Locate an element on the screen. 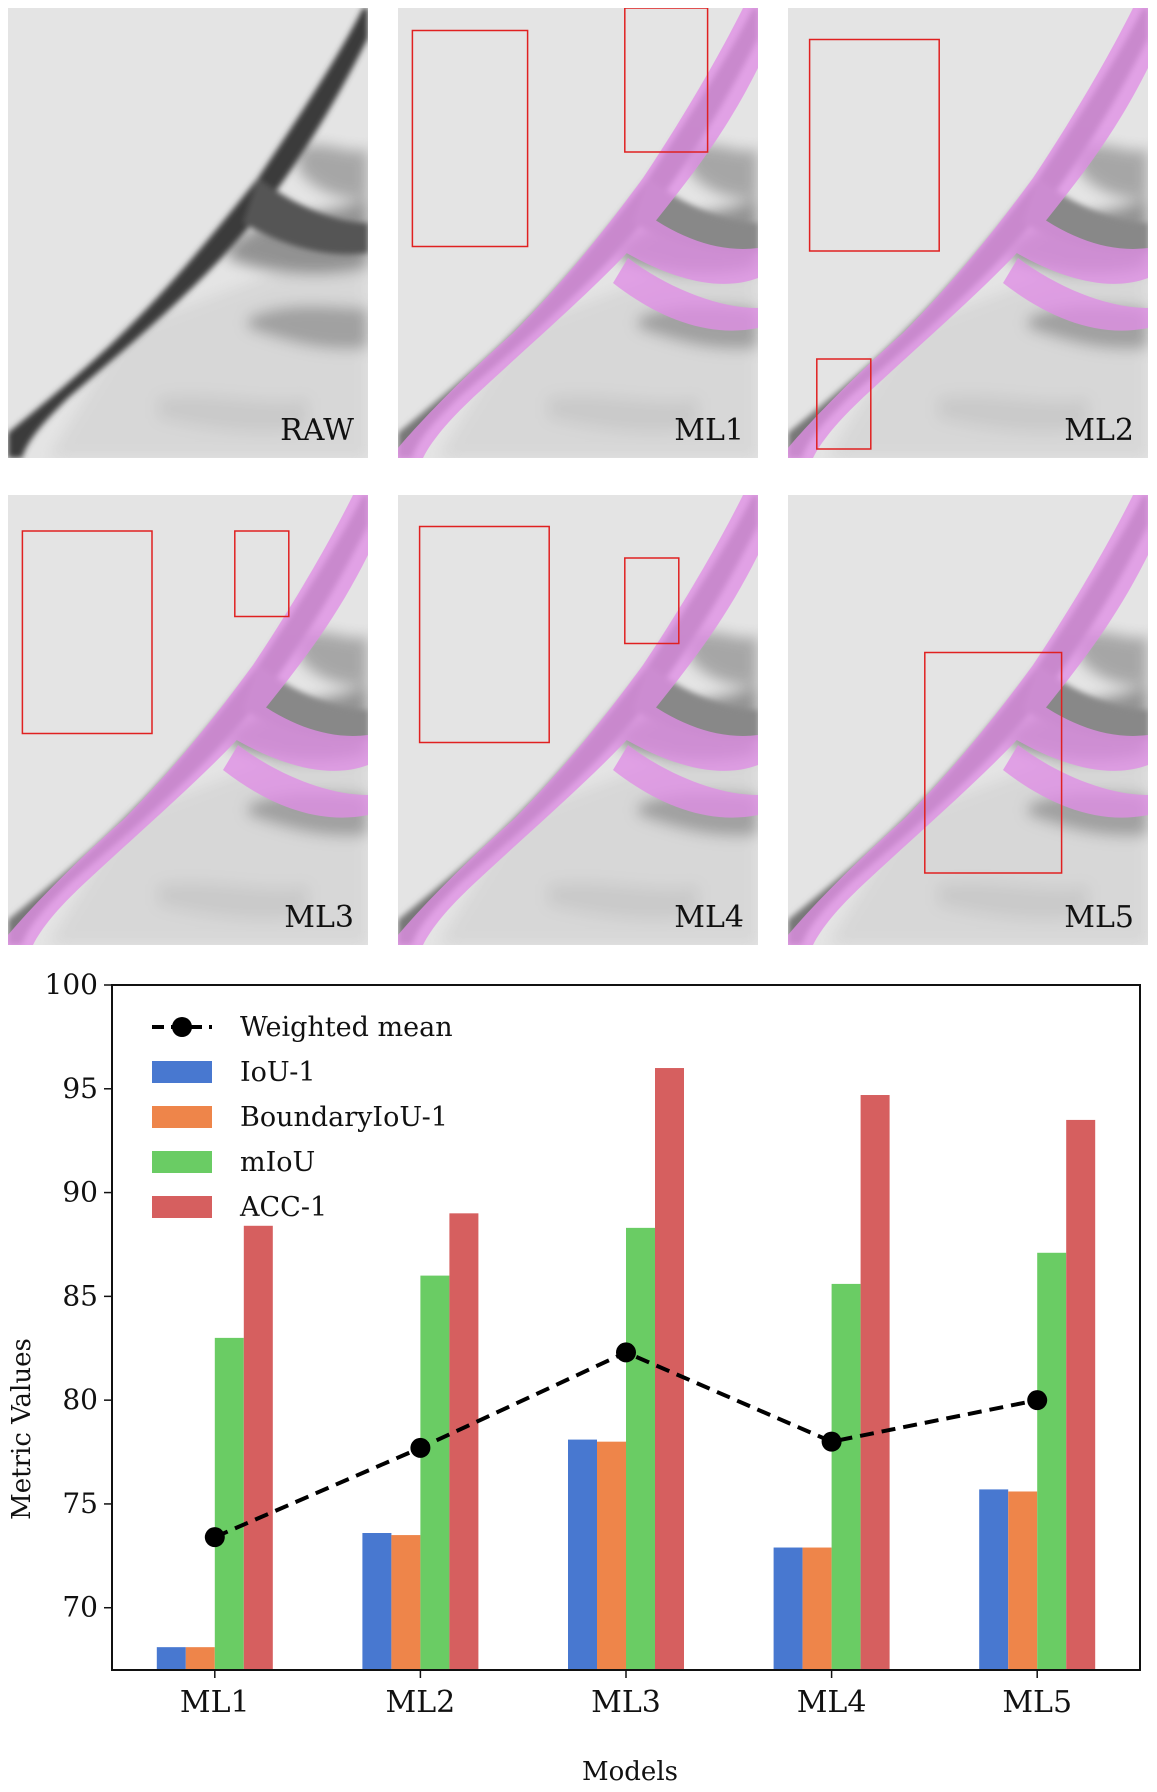  weighted-mean-point-ml1 is located at coordinates (214, 1537).